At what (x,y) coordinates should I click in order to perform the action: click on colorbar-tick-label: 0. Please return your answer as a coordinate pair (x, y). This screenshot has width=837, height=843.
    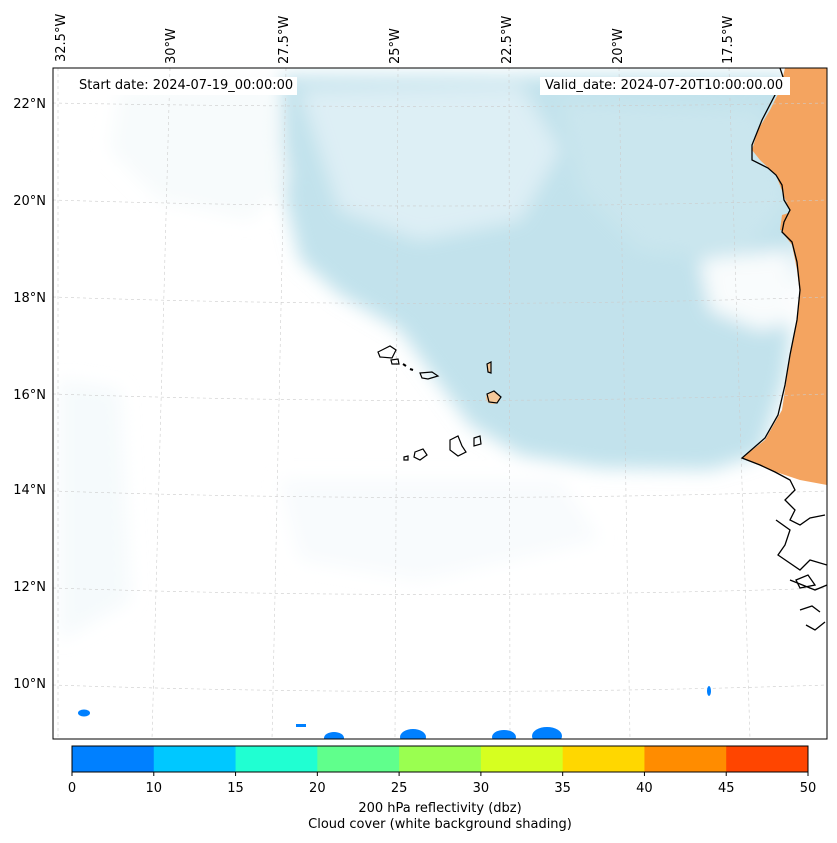
    Looking at the image, I should click on (72, 788).